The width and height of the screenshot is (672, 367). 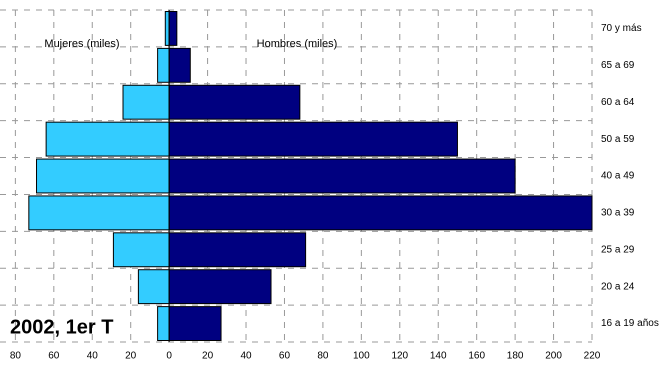 I want to click on legend-label: Hombres (miles), so click(x=297, y=44).